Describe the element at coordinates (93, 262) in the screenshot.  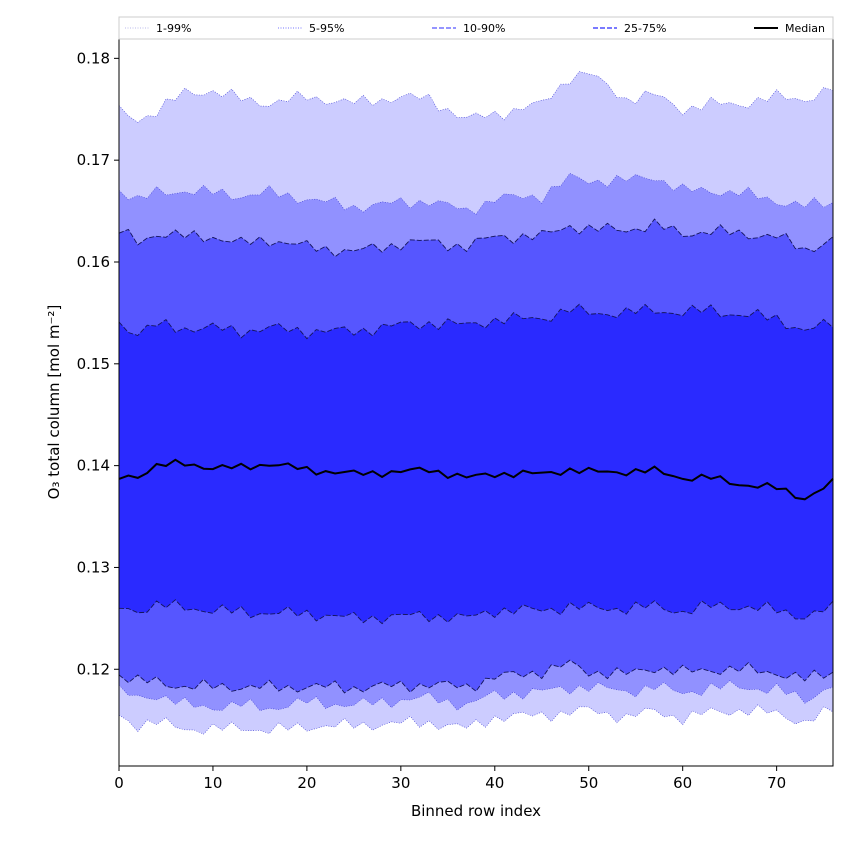
I see `y-tick-label: 0.16` at that location.